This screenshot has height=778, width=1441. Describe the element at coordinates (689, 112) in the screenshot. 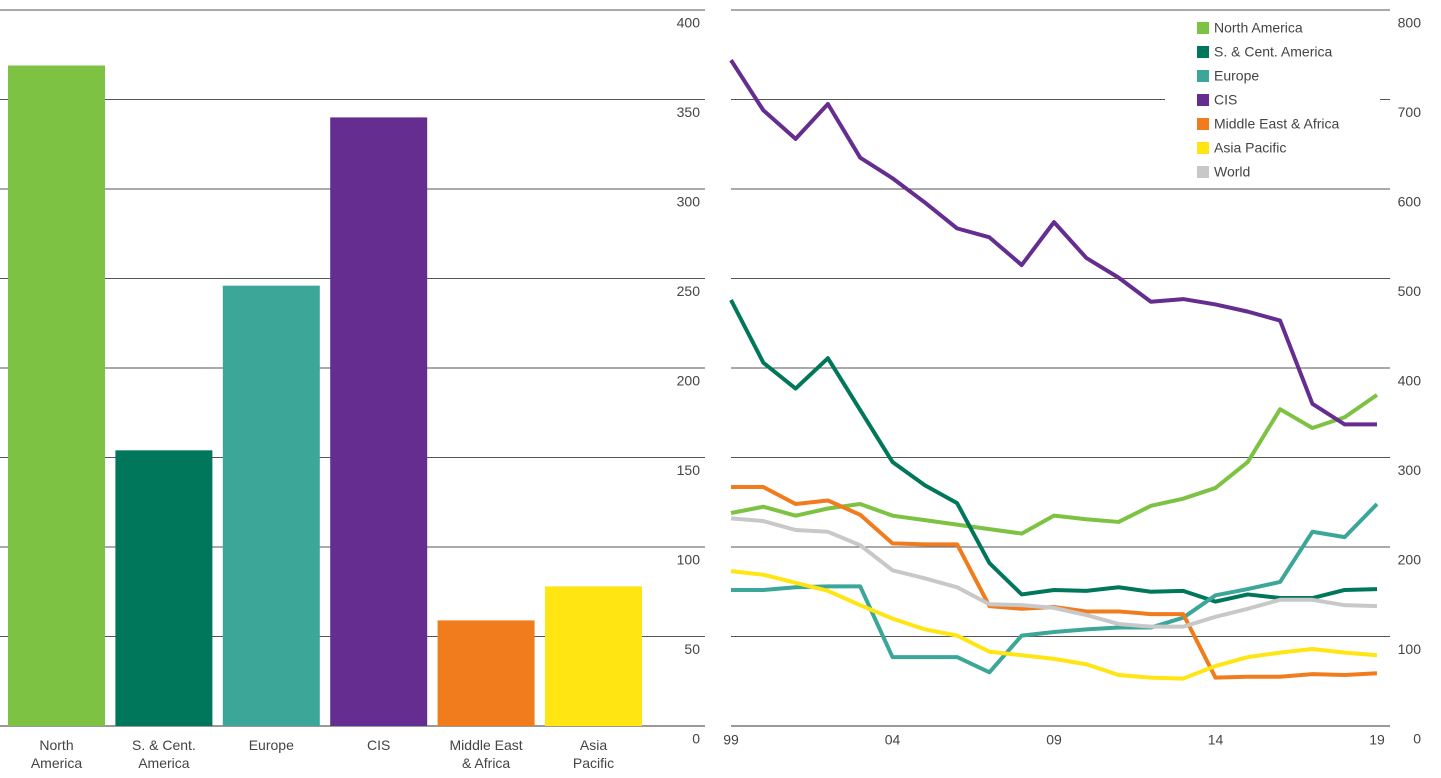

I see `y-tick-label: 350` at that location.